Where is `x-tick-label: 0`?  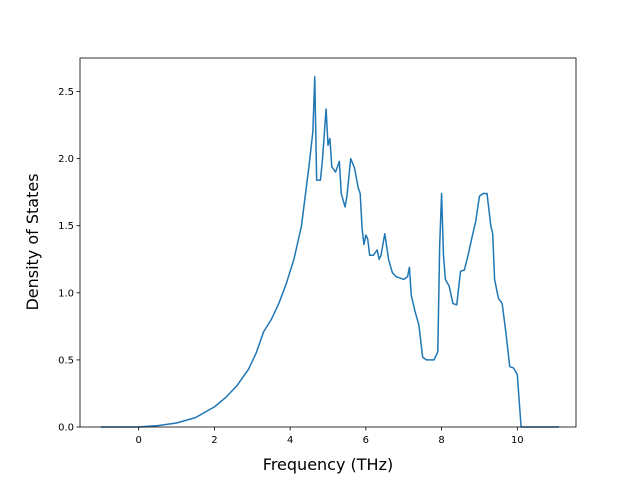 x-tick-label: 0 is located at coordinates (138, 440).